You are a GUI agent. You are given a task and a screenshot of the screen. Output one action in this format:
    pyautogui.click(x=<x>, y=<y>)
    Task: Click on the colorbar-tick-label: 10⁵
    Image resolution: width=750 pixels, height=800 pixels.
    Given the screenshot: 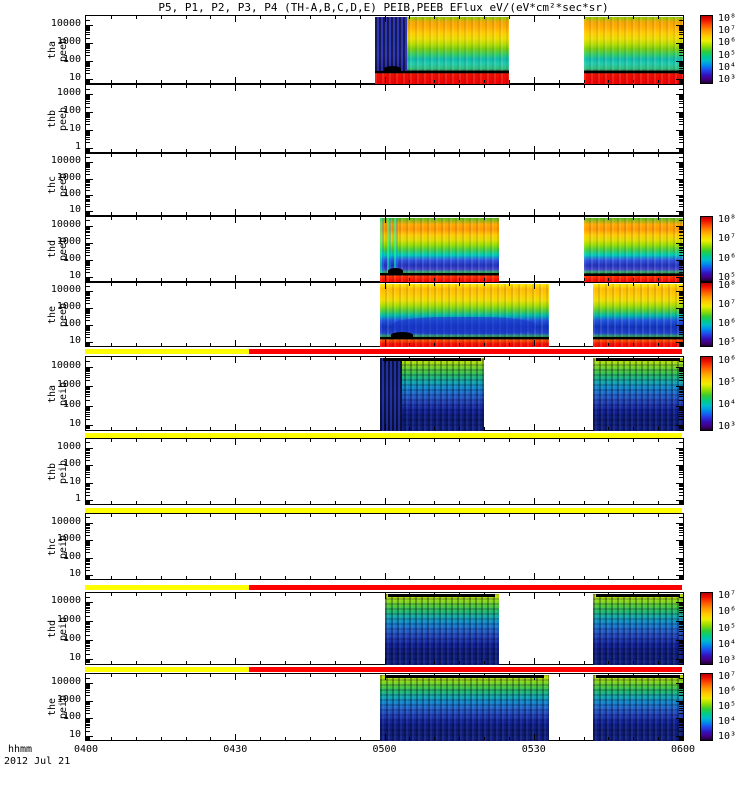 What is the action you would take?
    pyautogui.click(x=727, y=278)
    